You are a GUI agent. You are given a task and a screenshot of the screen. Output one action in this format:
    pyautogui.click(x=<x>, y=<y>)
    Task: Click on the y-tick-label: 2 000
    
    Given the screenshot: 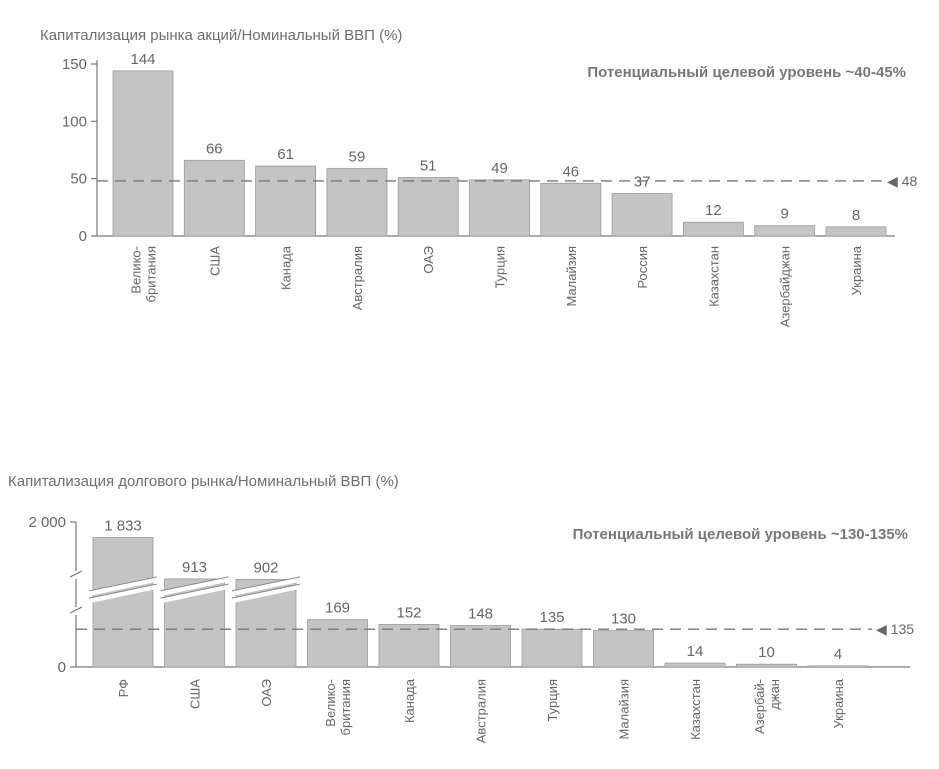 What is the action you would take?
    pyautogui.click(x=47, y=522)
    